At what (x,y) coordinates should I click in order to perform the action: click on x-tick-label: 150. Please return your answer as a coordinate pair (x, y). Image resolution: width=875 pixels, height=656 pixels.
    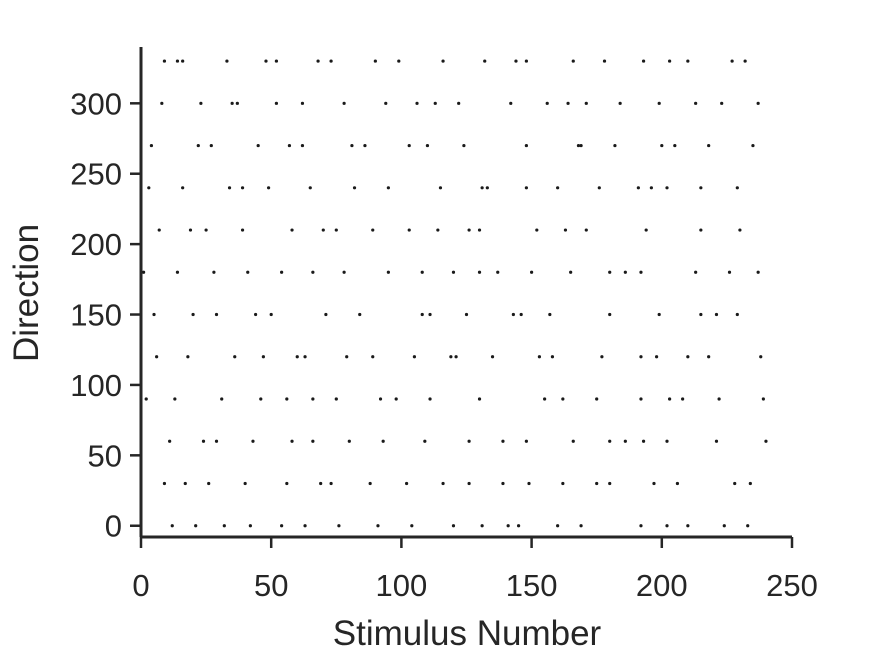
    Looking at the image, I should click on (532, 585).